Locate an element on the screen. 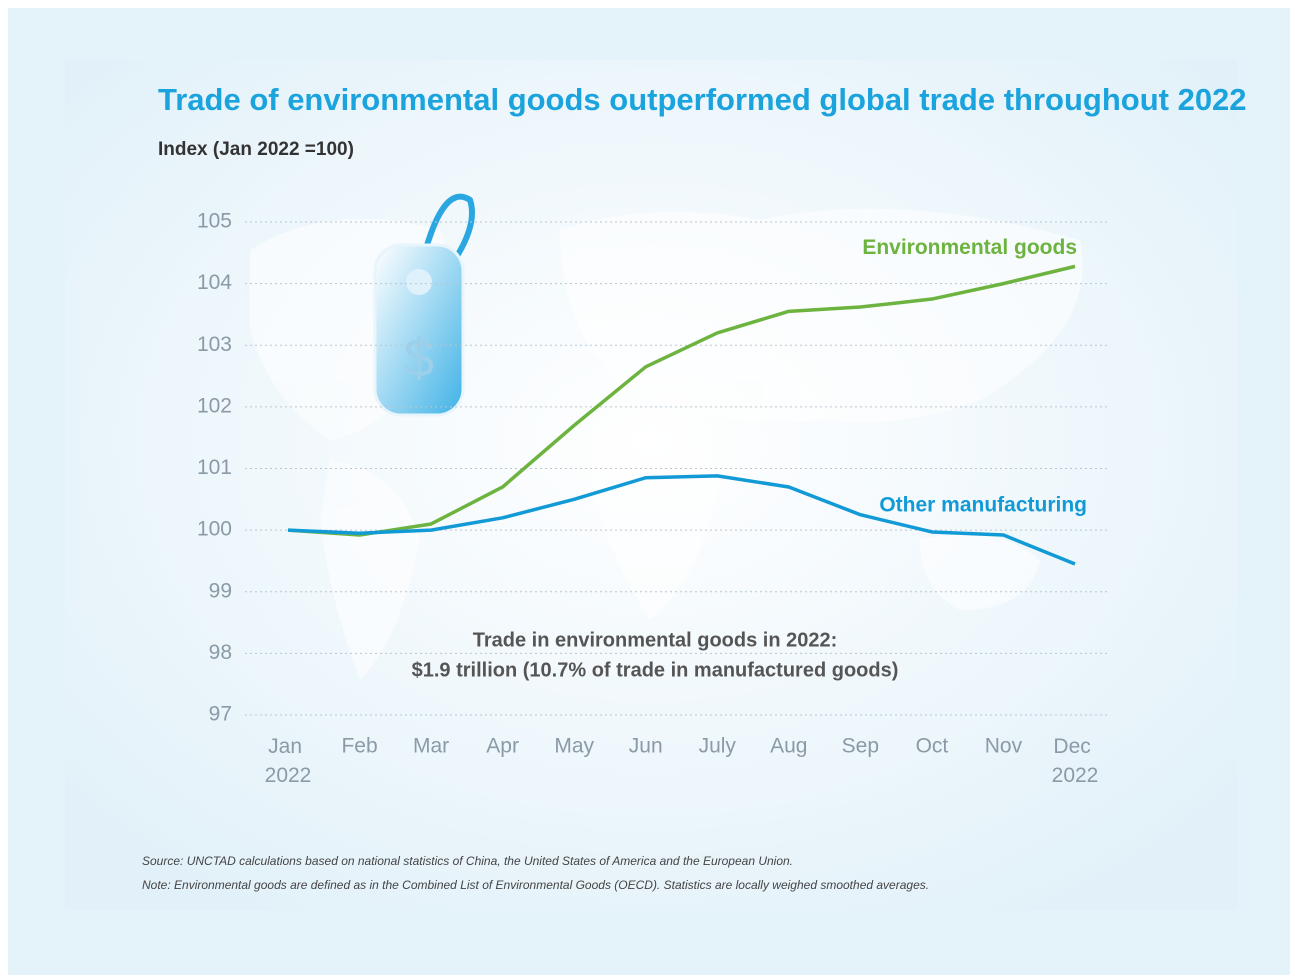 The width and height of the screenshot is (1295, 978). line-series is located at coordinates (681, 520).